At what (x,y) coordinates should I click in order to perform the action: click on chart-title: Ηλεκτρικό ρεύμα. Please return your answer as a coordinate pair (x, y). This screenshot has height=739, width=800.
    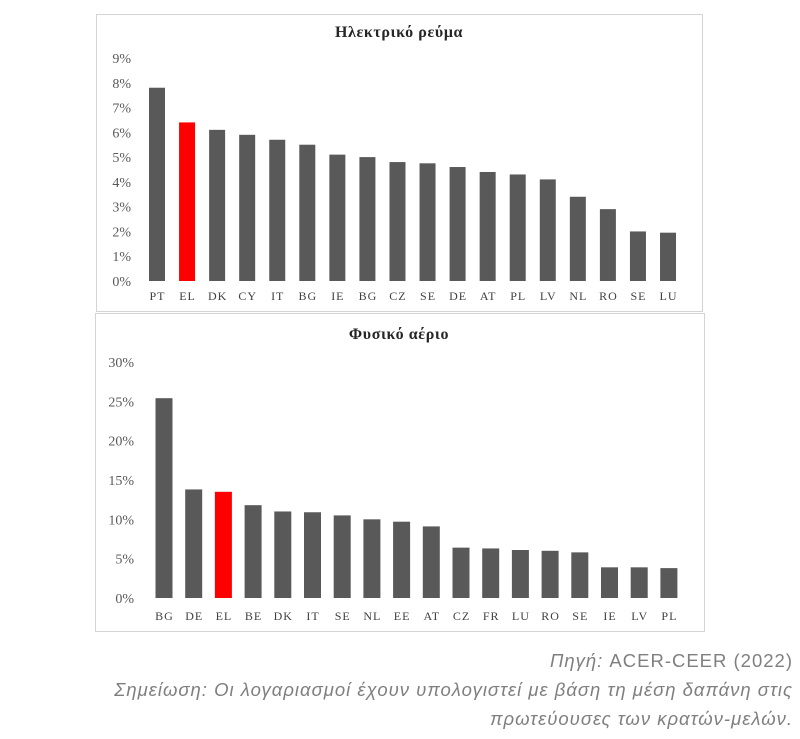
    Looking at the image, I should click on (399, 32).